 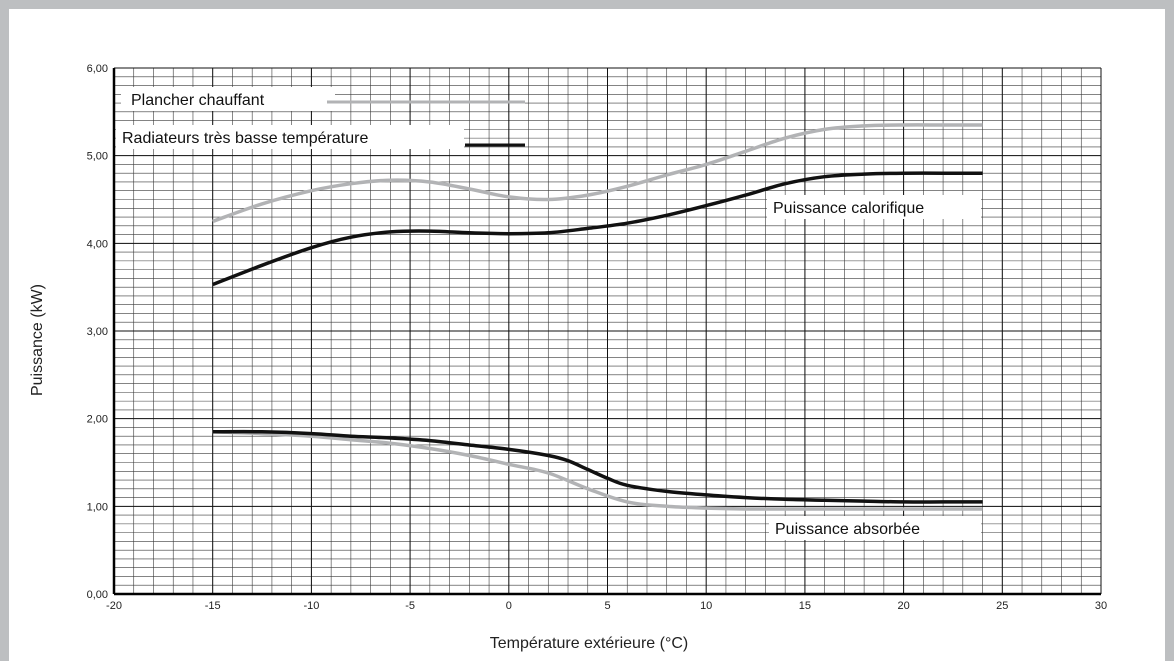 I want to click on x-tick-label: 15, so click(x=805, y=606).